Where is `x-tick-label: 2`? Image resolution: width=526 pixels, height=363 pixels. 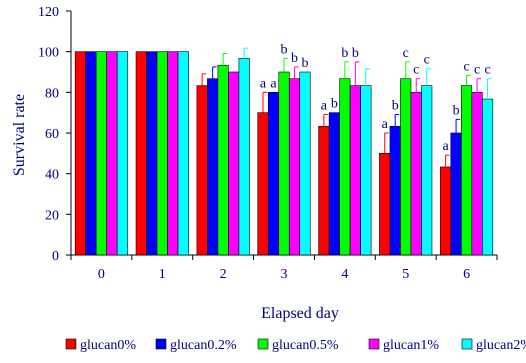 x-tick-label: 2 is located at coordinates (223, 274).